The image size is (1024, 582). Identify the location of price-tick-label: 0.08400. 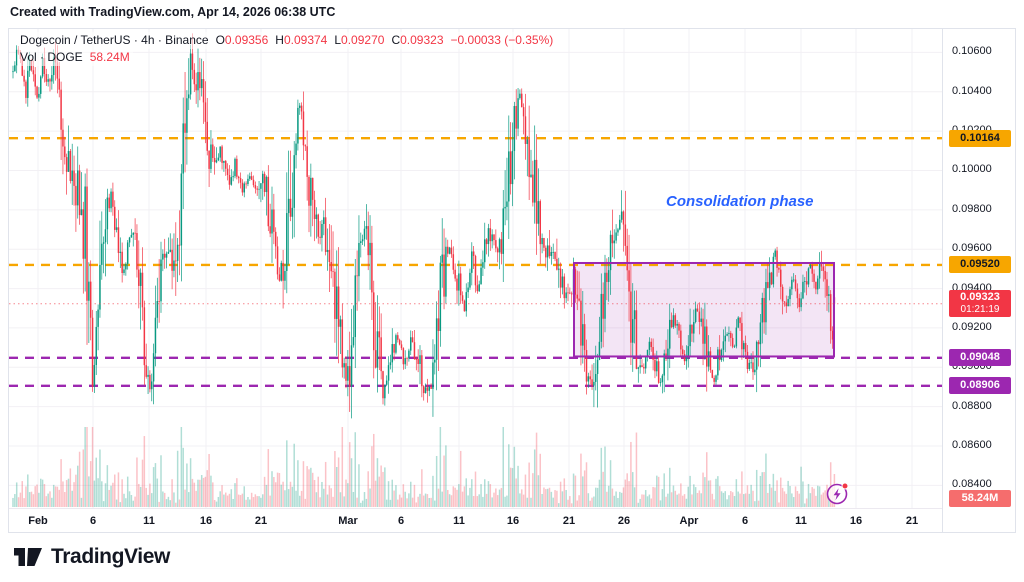
(972, 484).